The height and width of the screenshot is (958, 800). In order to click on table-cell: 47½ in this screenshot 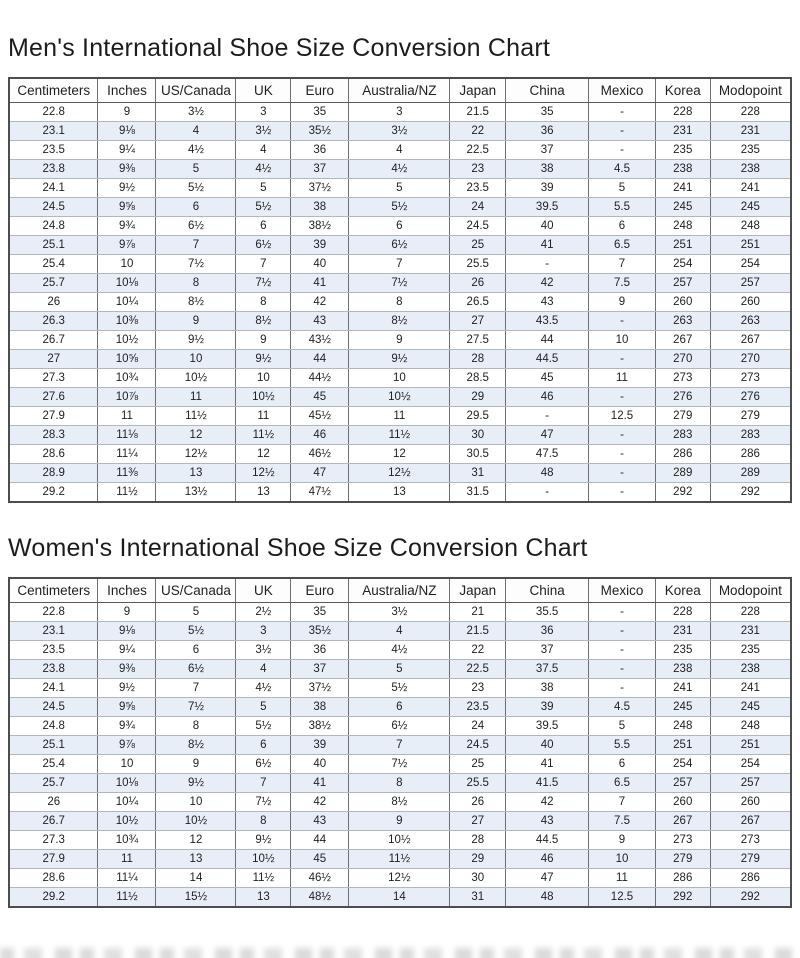, I will do `click(320, 492)`.